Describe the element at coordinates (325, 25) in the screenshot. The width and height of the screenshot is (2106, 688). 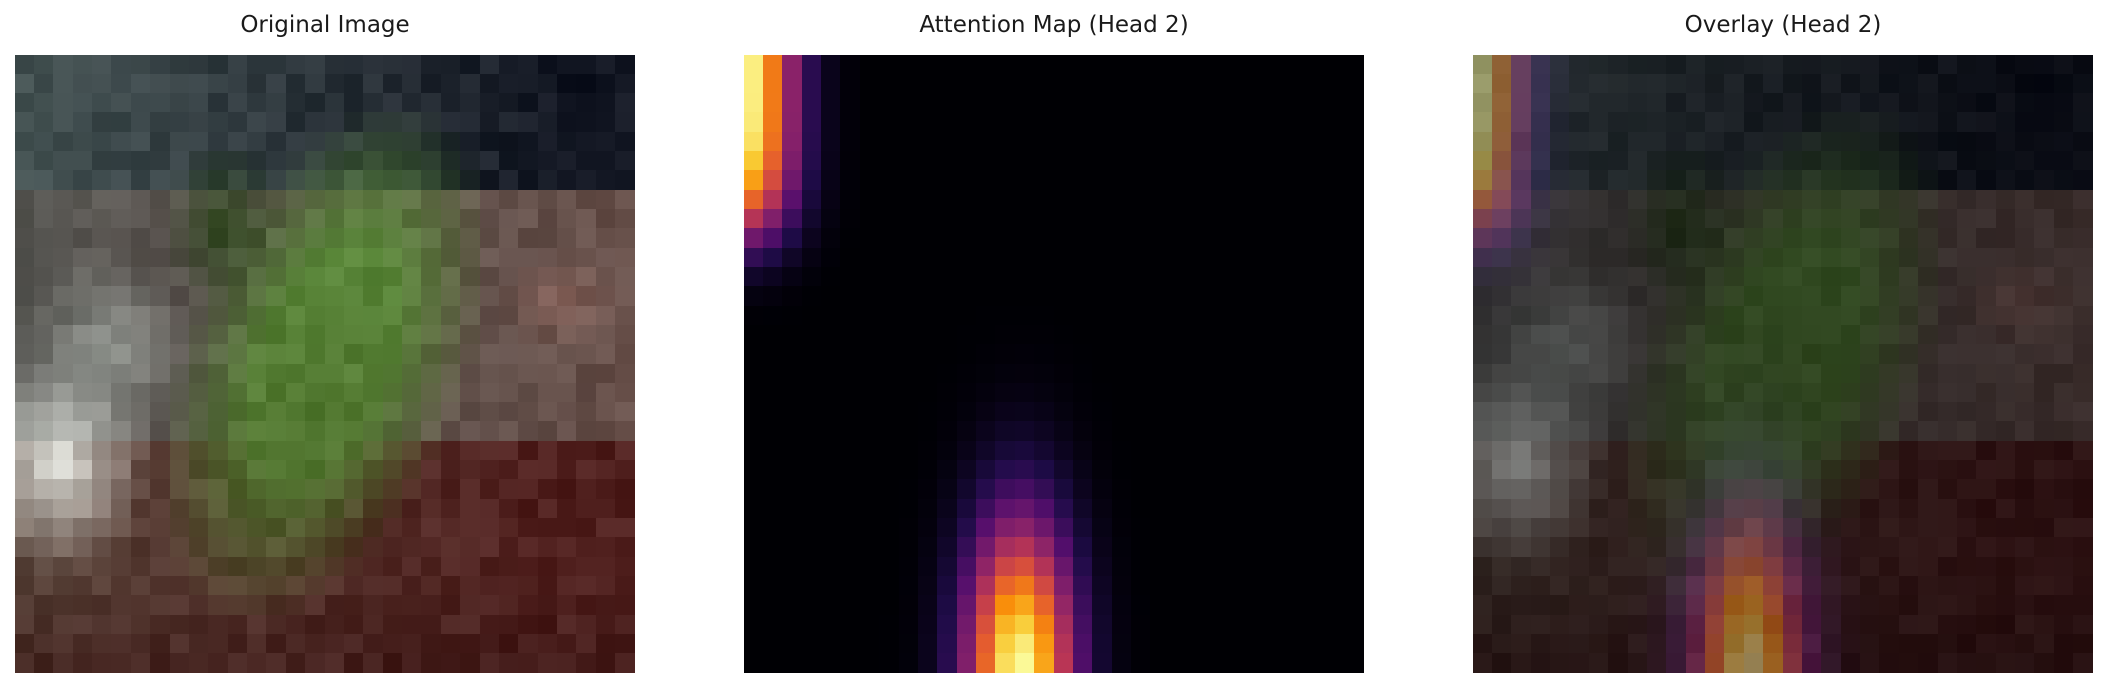
I see `original-image-title: Original Image` at that location.